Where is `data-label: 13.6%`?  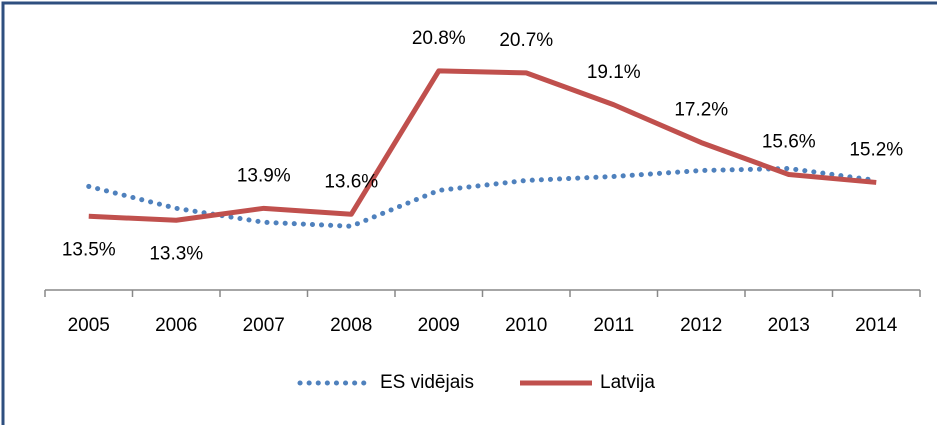 data-label: 13.6% is located at coordinates (351, 181).